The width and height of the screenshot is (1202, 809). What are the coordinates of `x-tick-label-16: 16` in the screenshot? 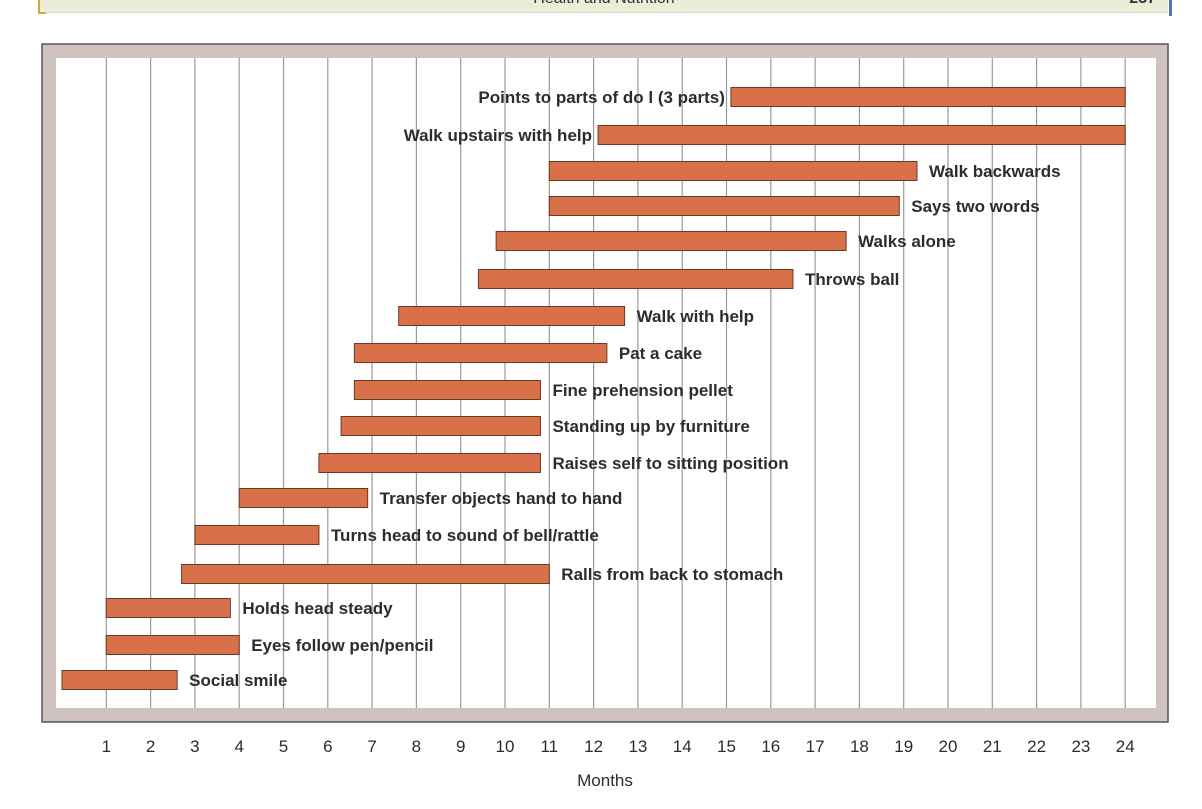 It's located at (770, 746).